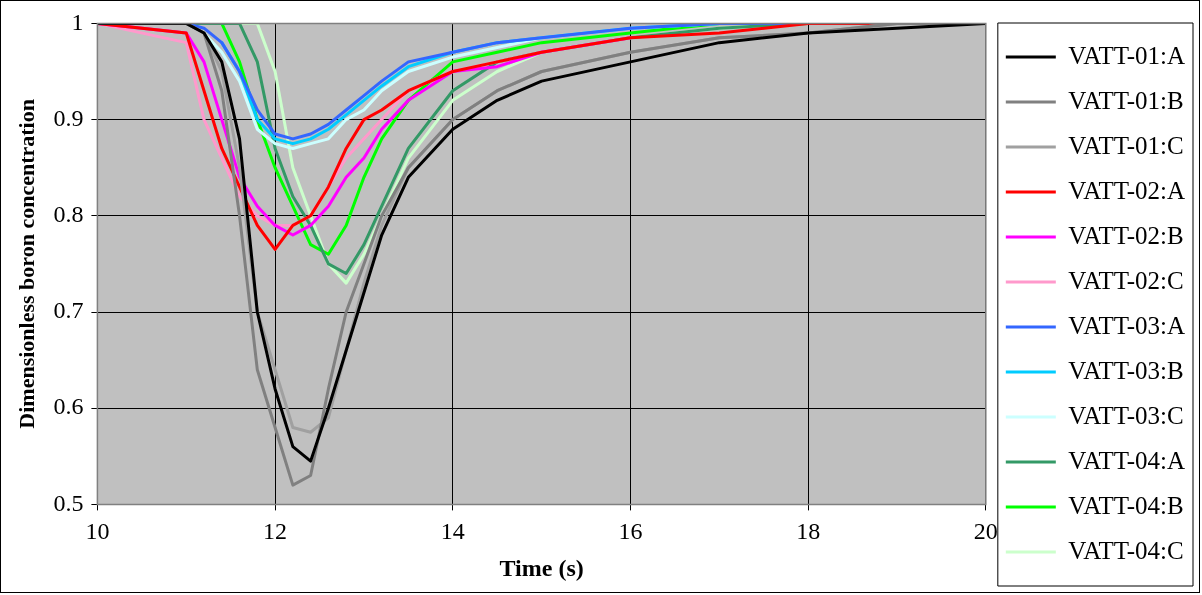  What do you see at coordinates (1126, 190) in the screenshot?
I see `legend-label: VATT-02:A` at bounding box center [1126, 190].